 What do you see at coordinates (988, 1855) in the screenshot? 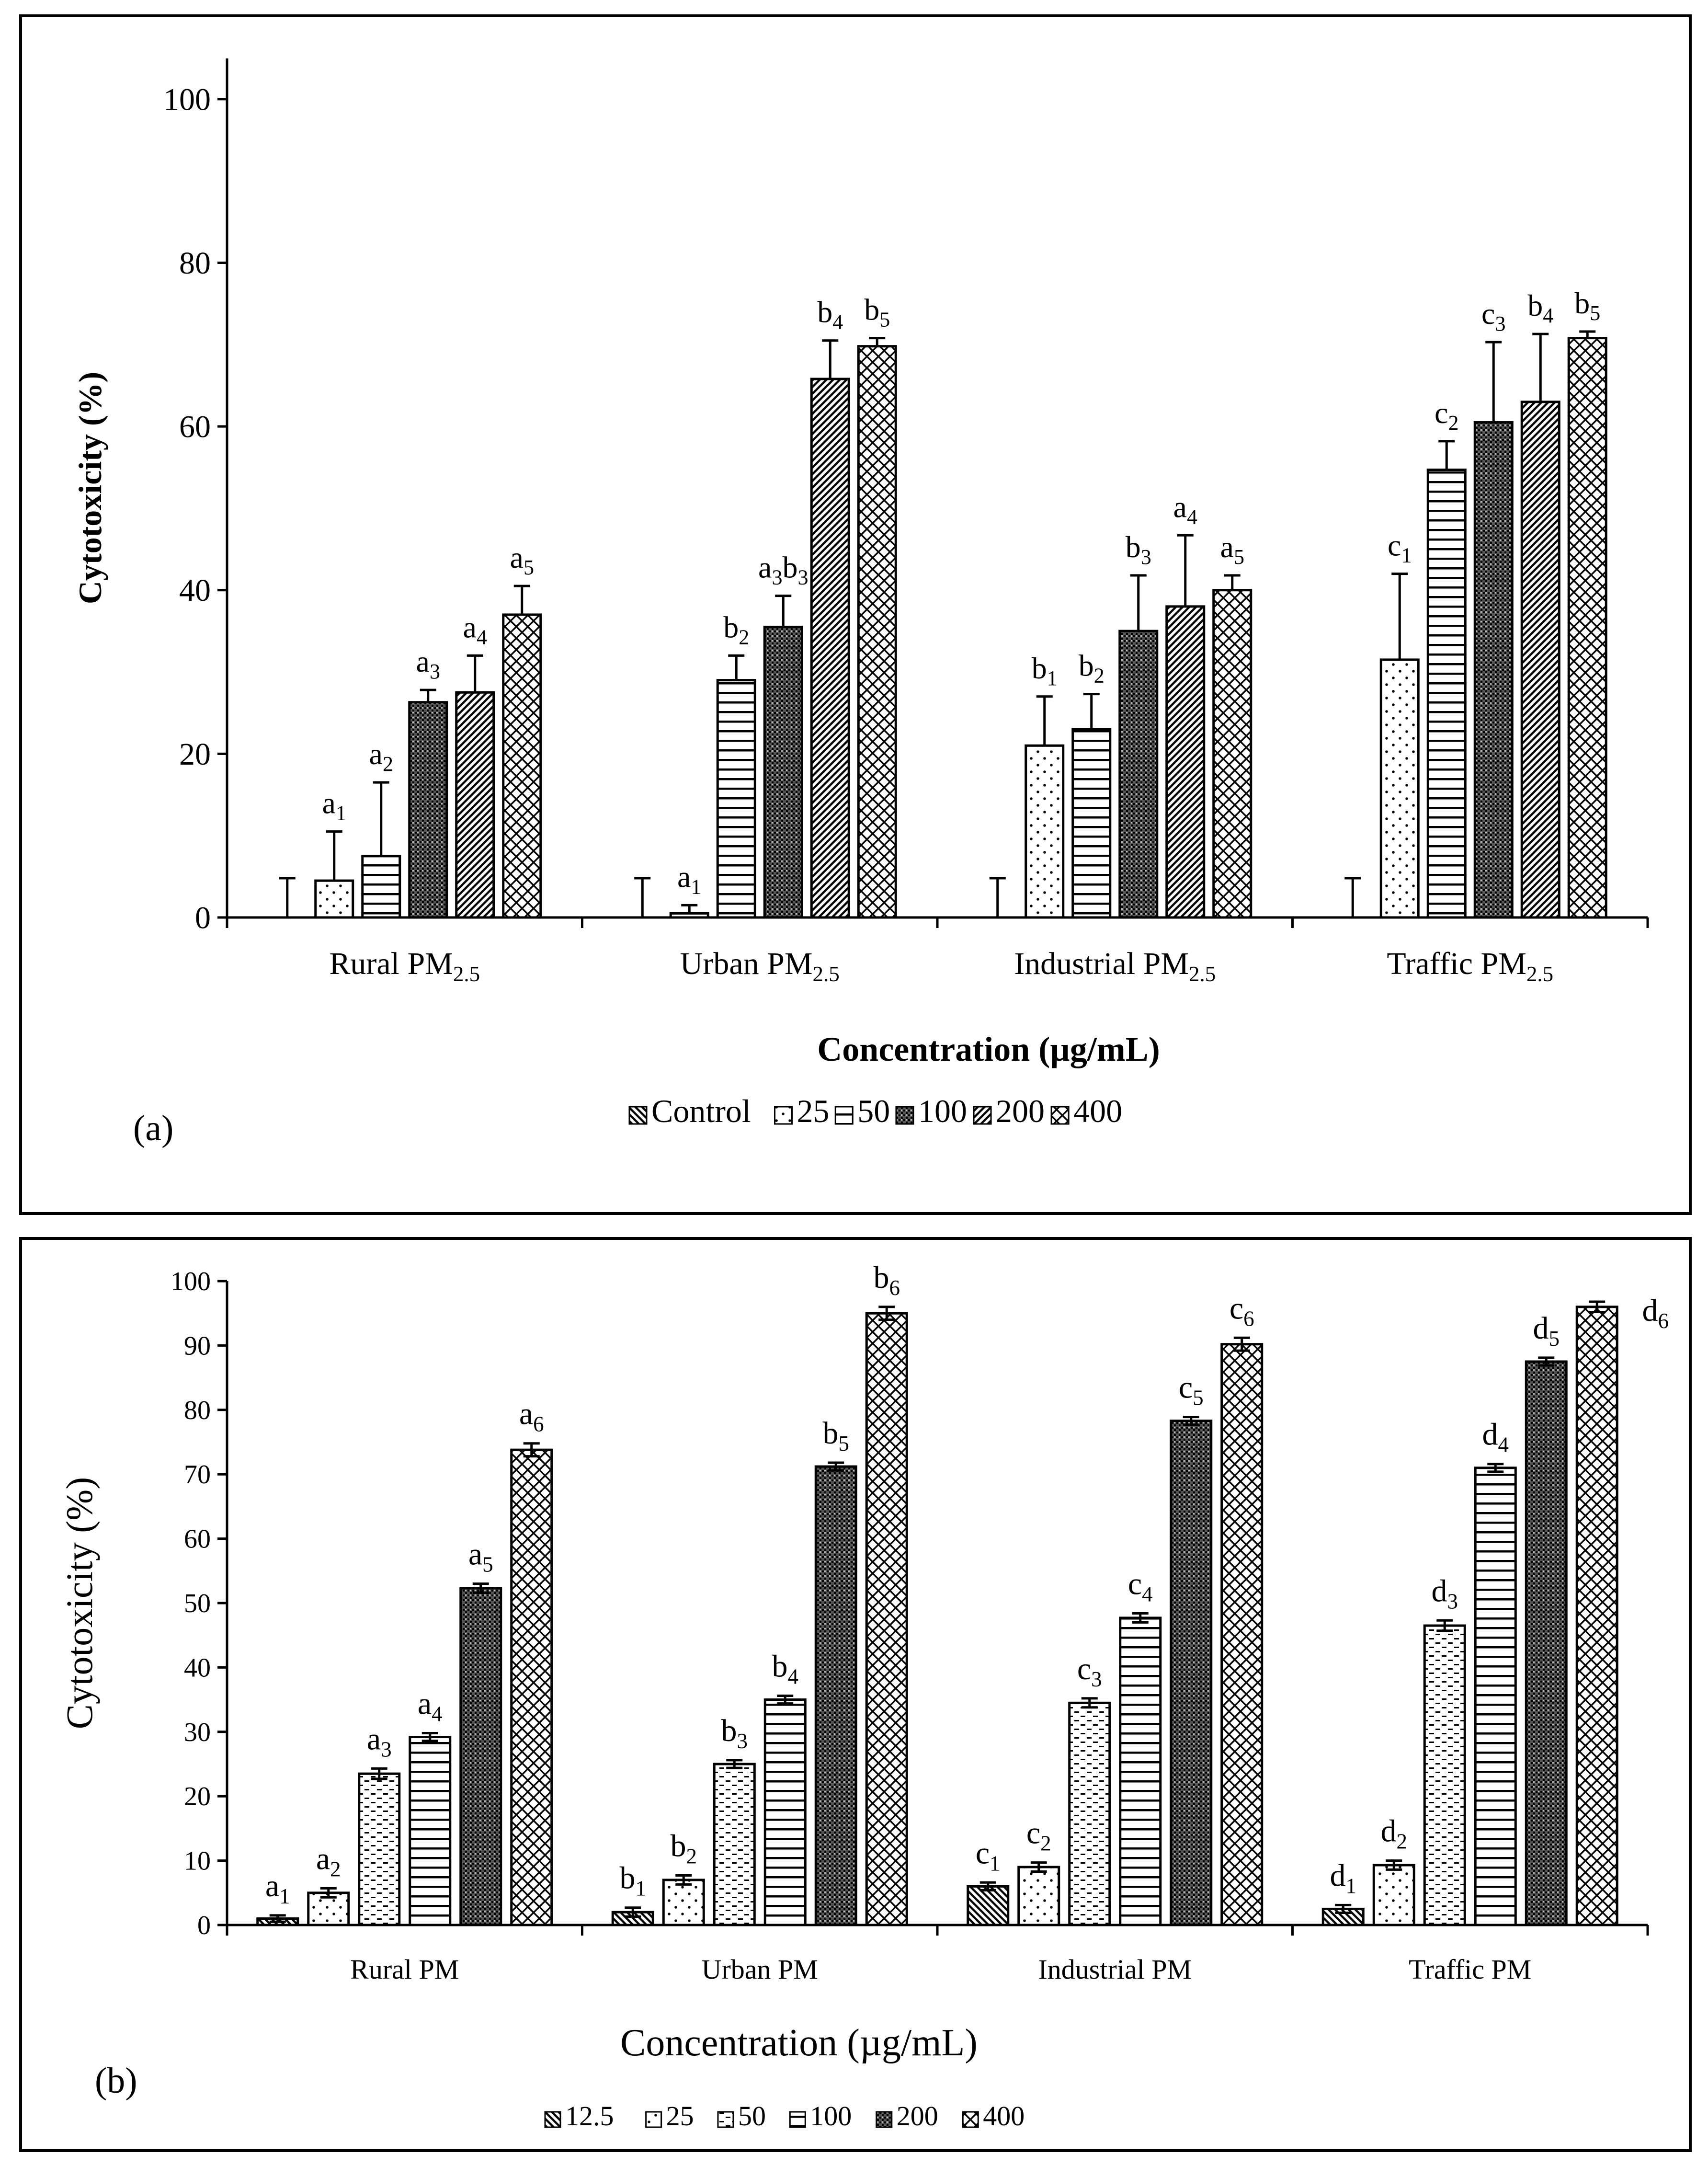
I see `significance-label: c1` at bounding box center [988, 1855].